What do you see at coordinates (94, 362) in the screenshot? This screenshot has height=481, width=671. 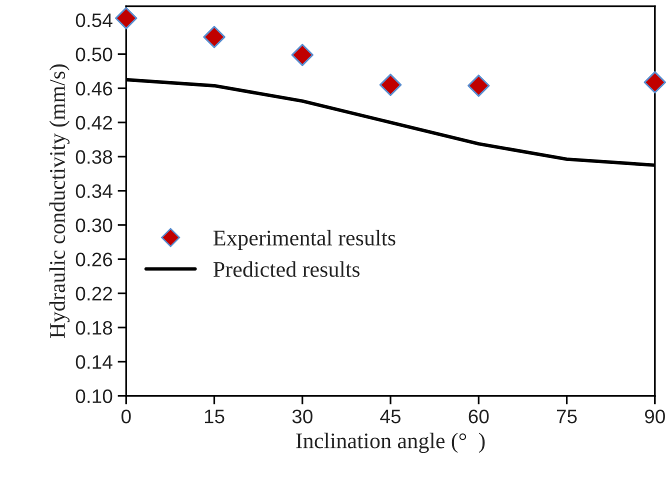 I see `y-tick-label: 0.14` at bounding box center [94, 362].